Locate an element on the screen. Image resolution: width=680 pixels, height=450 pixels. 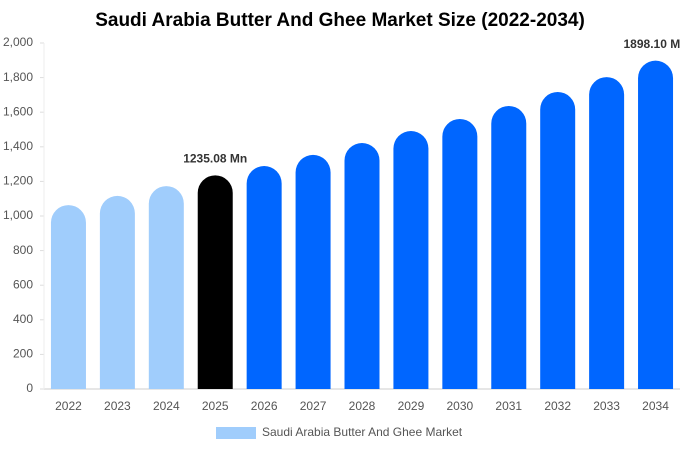
x-tick-label: 2031 is located at coordinates (508, 406).